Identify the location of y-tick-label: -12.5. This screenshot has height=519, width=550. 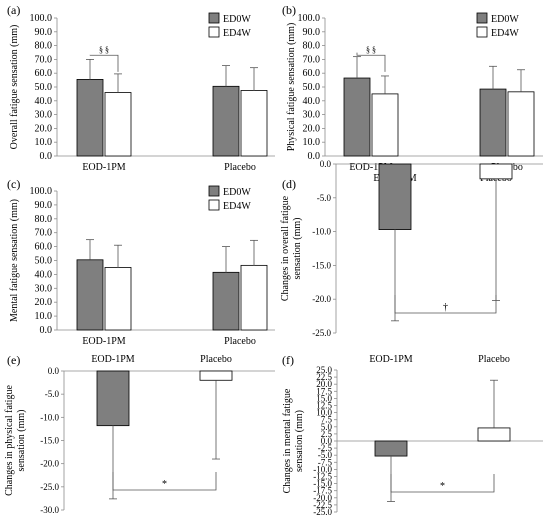
(322, 477).